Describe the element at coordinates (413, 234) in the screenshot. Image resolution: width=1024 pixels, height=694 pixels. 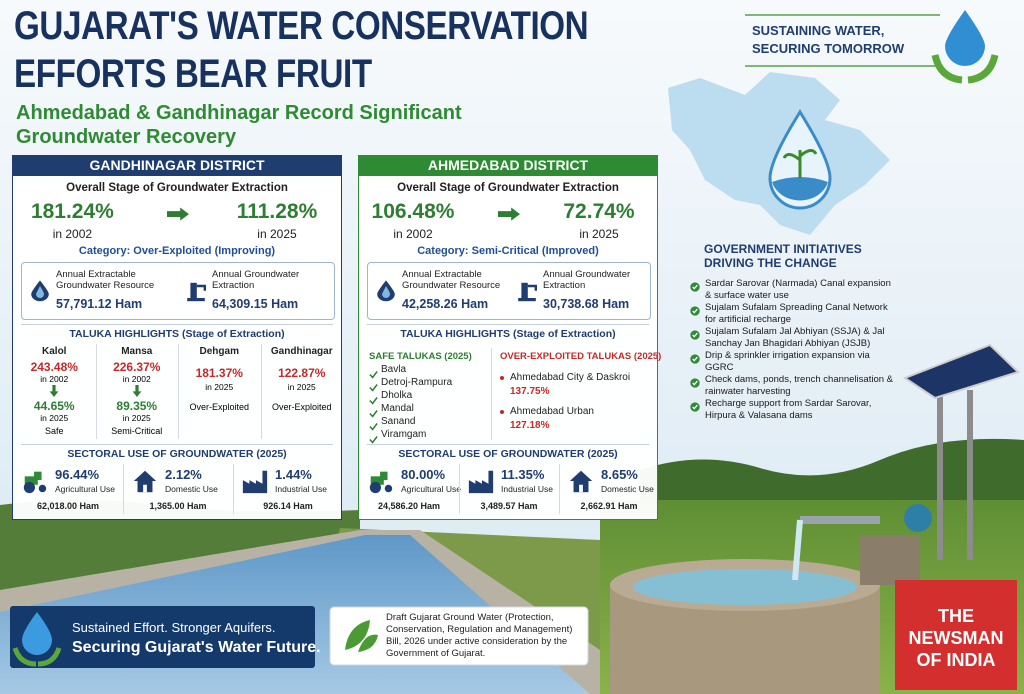
I see `before-year: in 2002` at that location.